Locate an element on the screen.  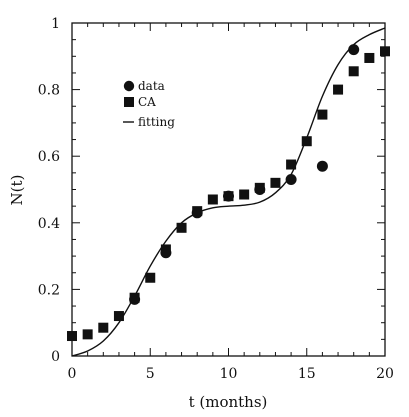
legend-fitting-label: fitting is located at coordinates (156, 122).